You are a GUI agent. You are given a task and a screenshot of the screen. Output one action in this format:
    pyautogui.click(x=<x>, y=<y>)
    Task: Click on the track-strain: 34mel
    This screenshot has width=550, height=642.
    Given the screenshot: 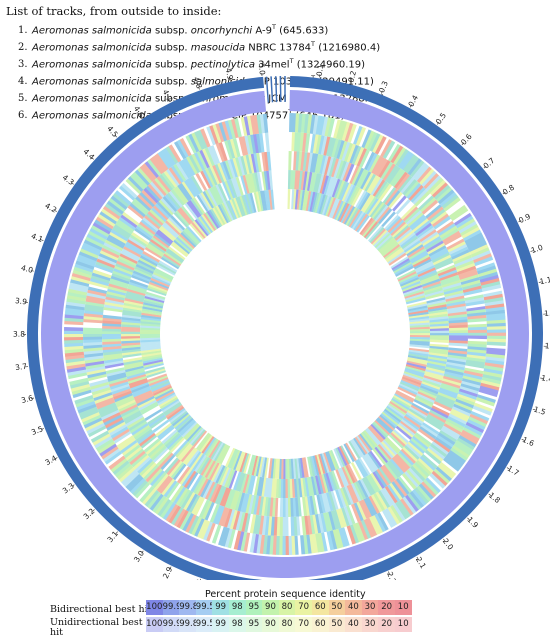 What is the action you would take?
    pyautogui.click(x=274, y=65)
    